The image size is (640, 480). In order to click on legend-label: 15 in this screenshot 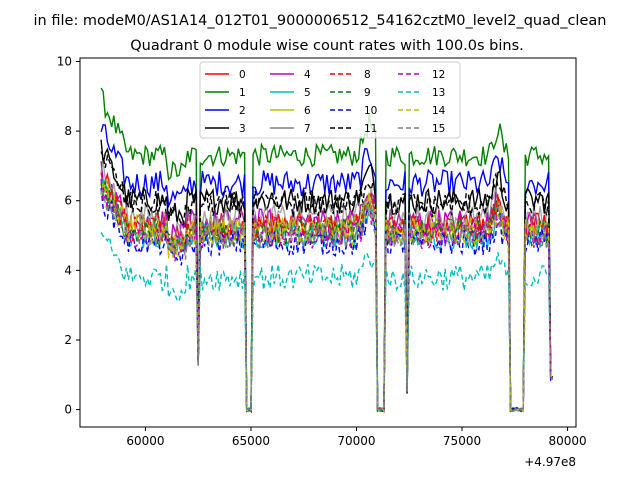, I will do `click(438, 129)`.